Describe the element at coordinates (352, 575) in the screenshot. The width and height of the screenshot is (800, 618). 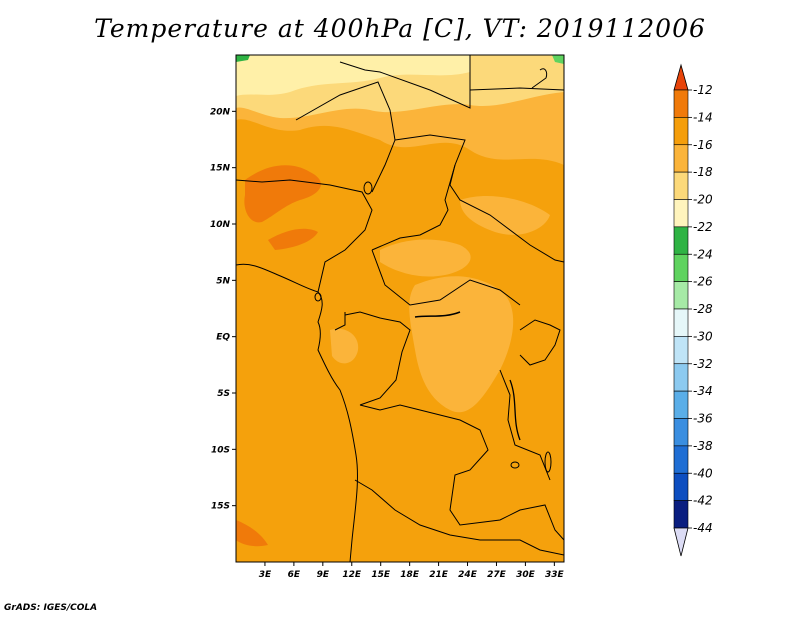
I see `lon-tick-label: 12E` at that location.